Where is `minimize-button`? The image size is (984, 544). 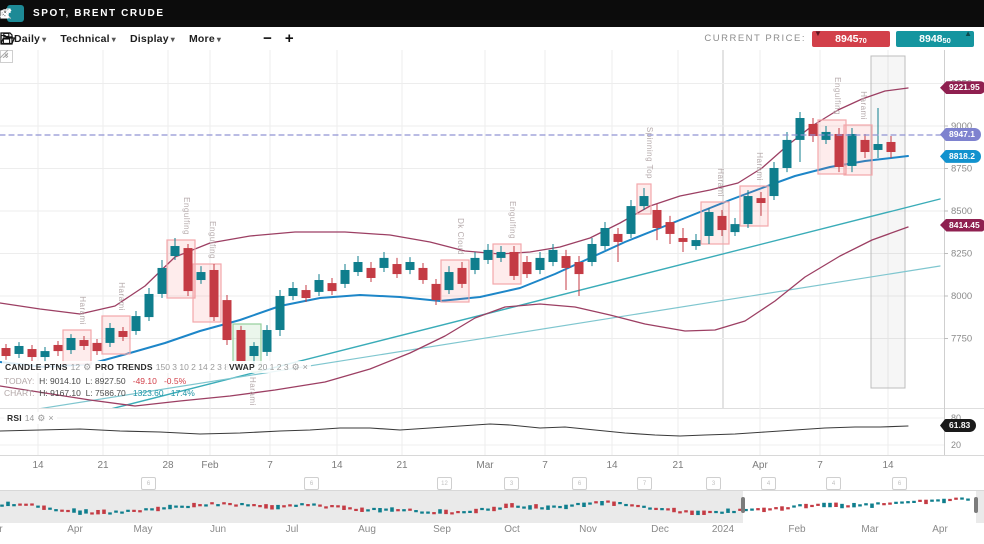 minimize-button is located at coordinates (459, 14).